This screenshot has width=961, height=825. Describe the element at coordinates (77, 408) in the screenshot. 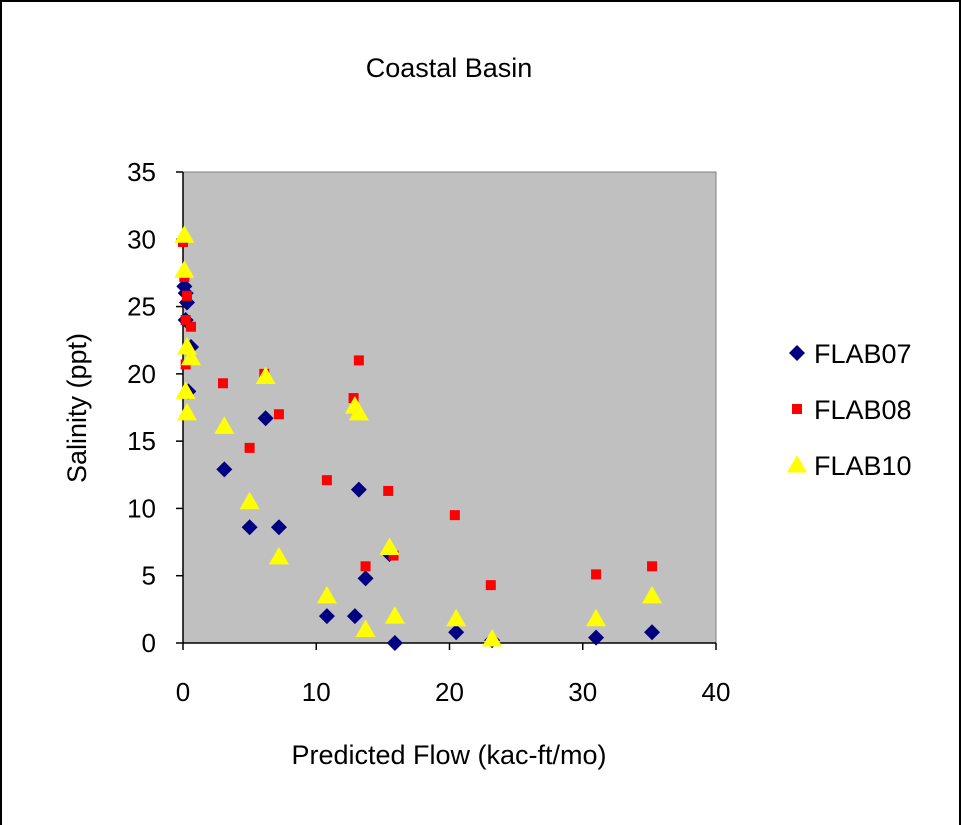

I see `y-axis-label: Salinity (ppt)` at that location.